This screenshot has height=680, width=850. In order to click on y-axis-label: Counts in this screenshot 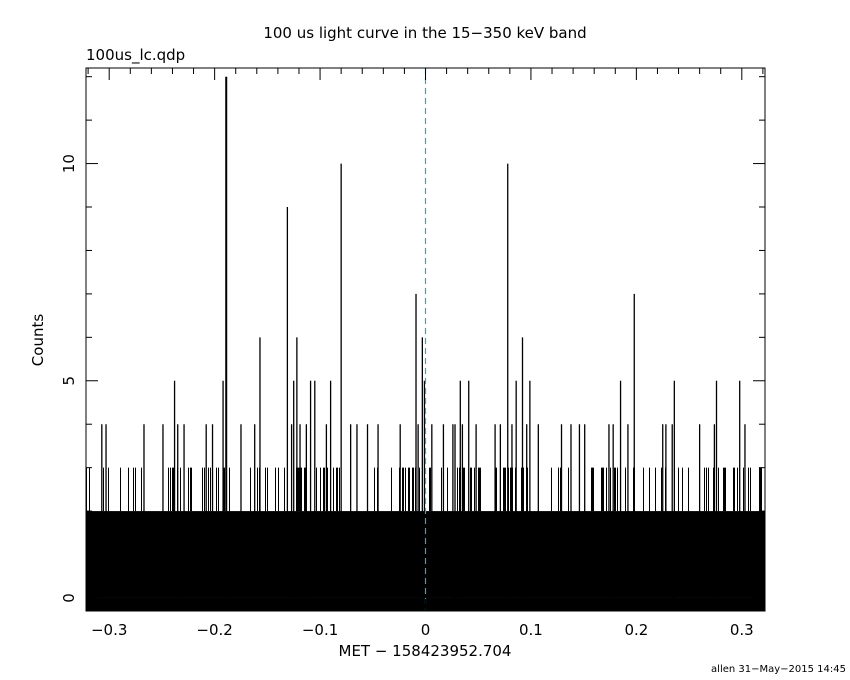, I will do `click(38, 340)`.